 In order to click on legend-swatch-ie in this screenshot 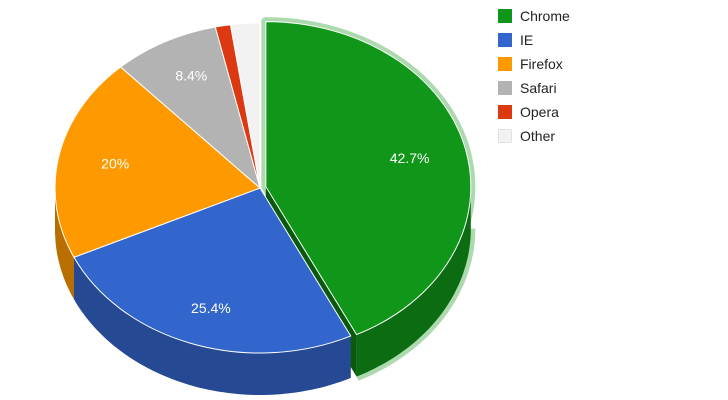, I will do `click(505, 40)`.